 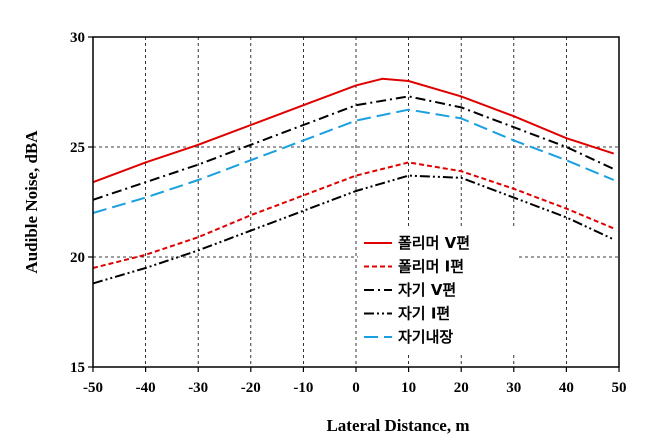 What do you see at coordinates (431, 267) in the screenshot?
I see `legend-label-2: 폴리머 I편` at bounding box center [431, 267].